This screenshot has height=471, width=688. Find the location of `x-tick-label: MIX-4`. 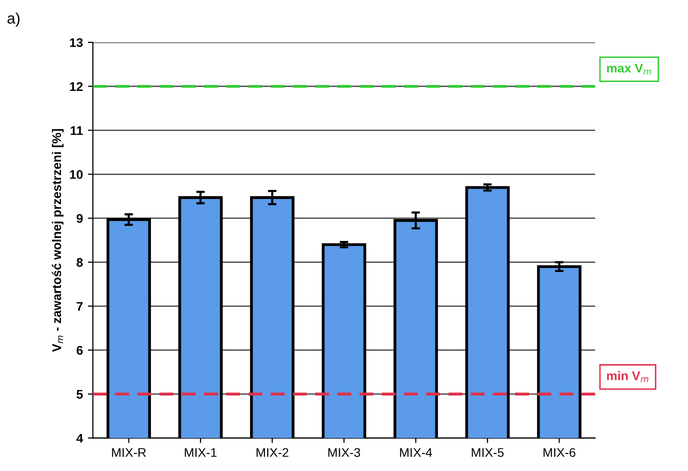

x-tick-label: MIX-4 is located at coordinates (416, 452).